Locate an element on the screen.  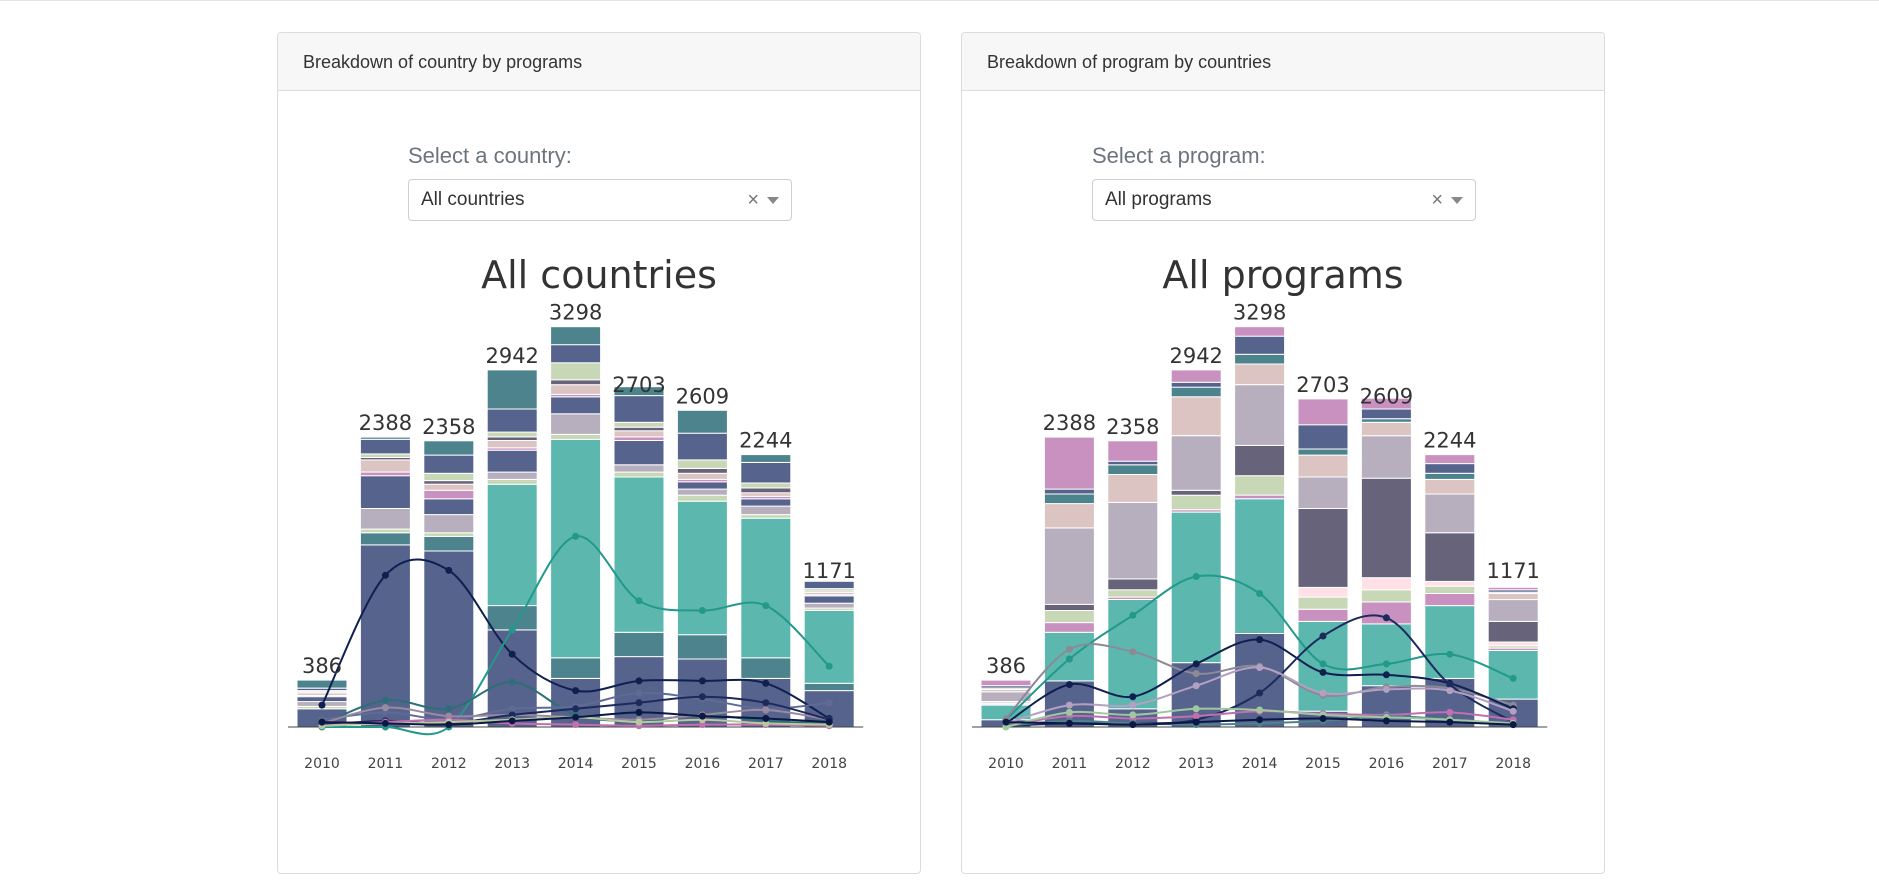
card-header: Breakdown of program by countries is located at coordinates (1283, 62).